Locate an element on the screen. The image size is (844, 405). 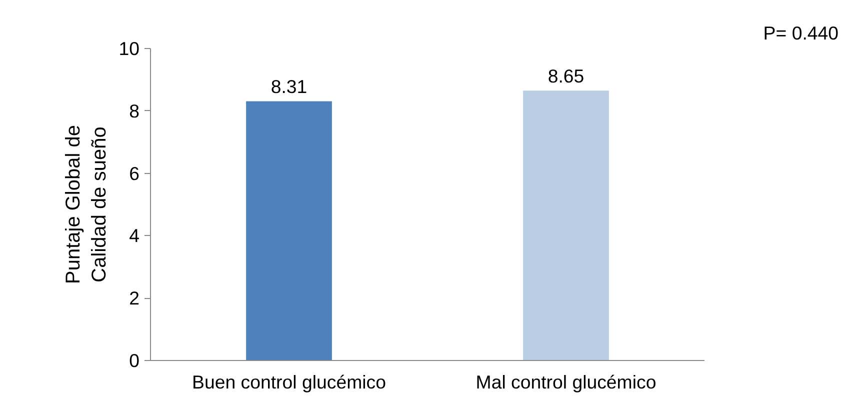
x-tick-label: Buen control glucémico is located at coordinates (289, 382).